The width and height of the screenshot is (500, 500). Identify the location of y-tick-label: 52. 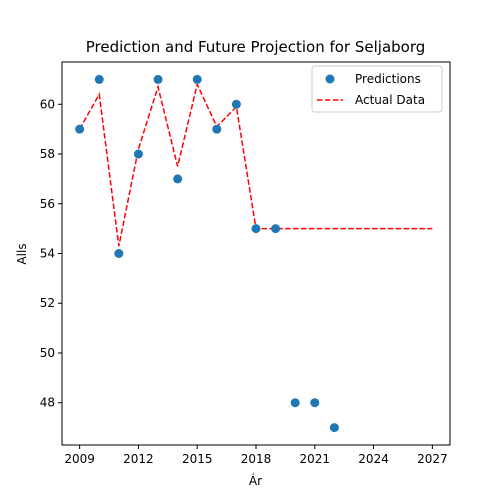
(47, 303).